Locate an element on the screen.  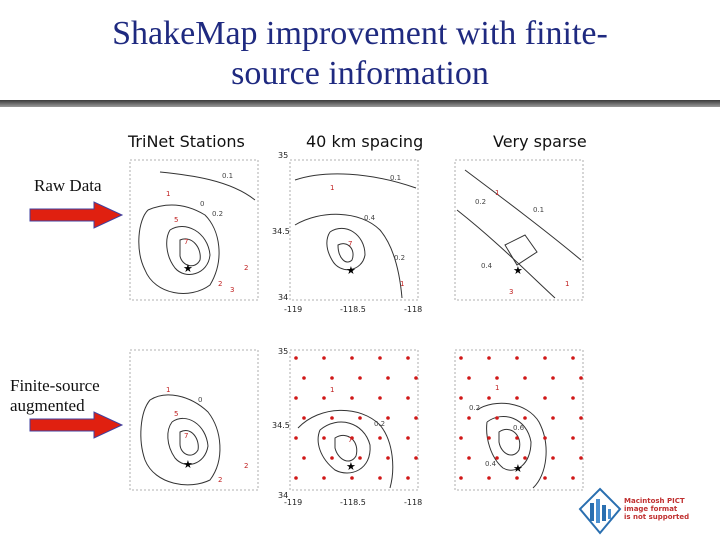
row-label-augmented-line1: Finite-source is located at coordinates (55, 385).